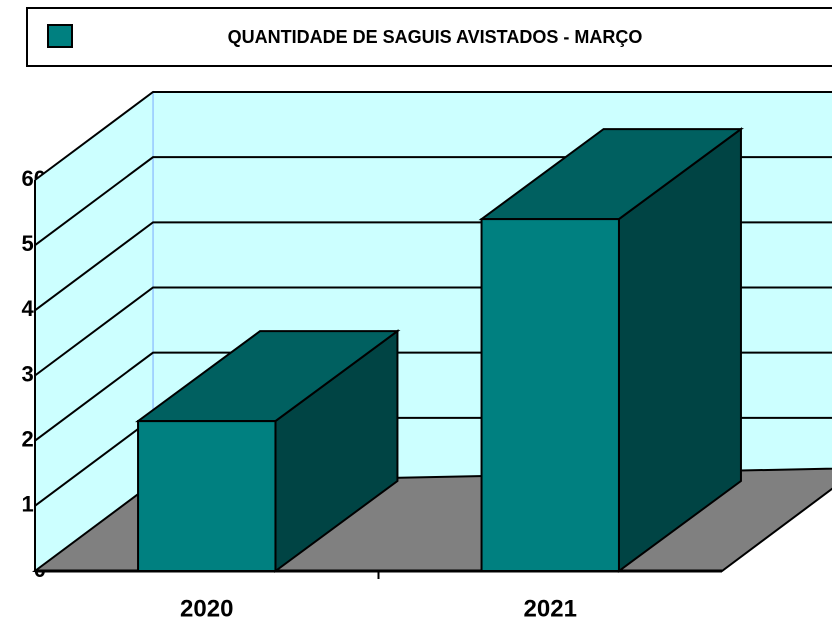  I want to click on legend-label: QUANTIDADE DE SAGUIS AVISTADOS - MARÇO, so click(435, 37).